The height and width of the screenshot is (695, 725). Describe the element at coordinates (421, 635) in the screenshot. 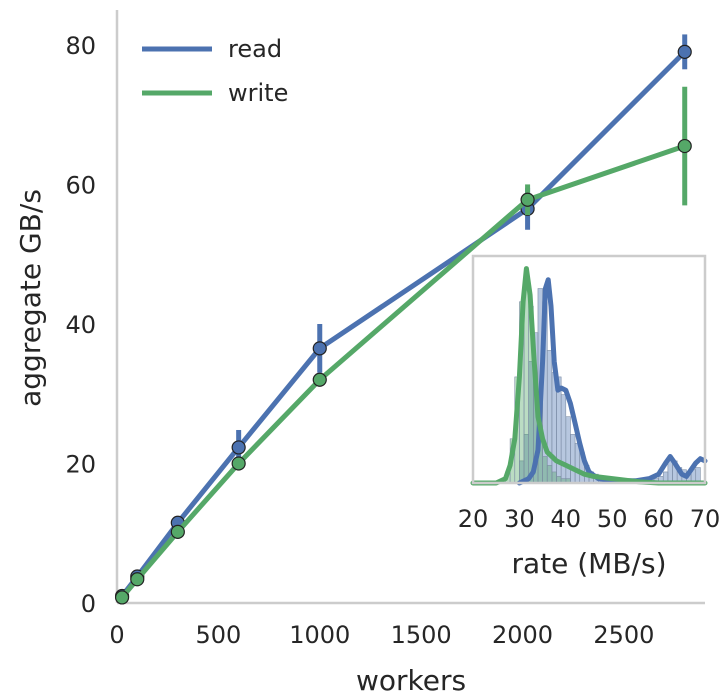

I see `x-tick-label: 1500` at that location.